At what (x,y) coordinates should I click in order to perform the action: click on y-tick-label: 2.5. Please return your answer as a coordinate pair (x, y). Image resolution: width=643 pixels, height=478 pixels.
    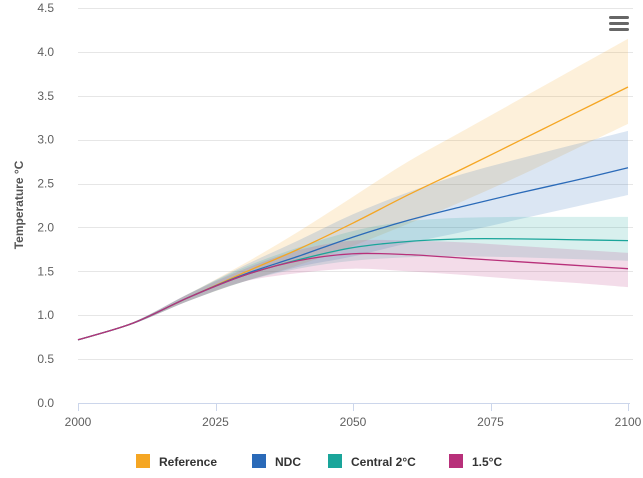
    Looking at the image, I should click on (45, 184).